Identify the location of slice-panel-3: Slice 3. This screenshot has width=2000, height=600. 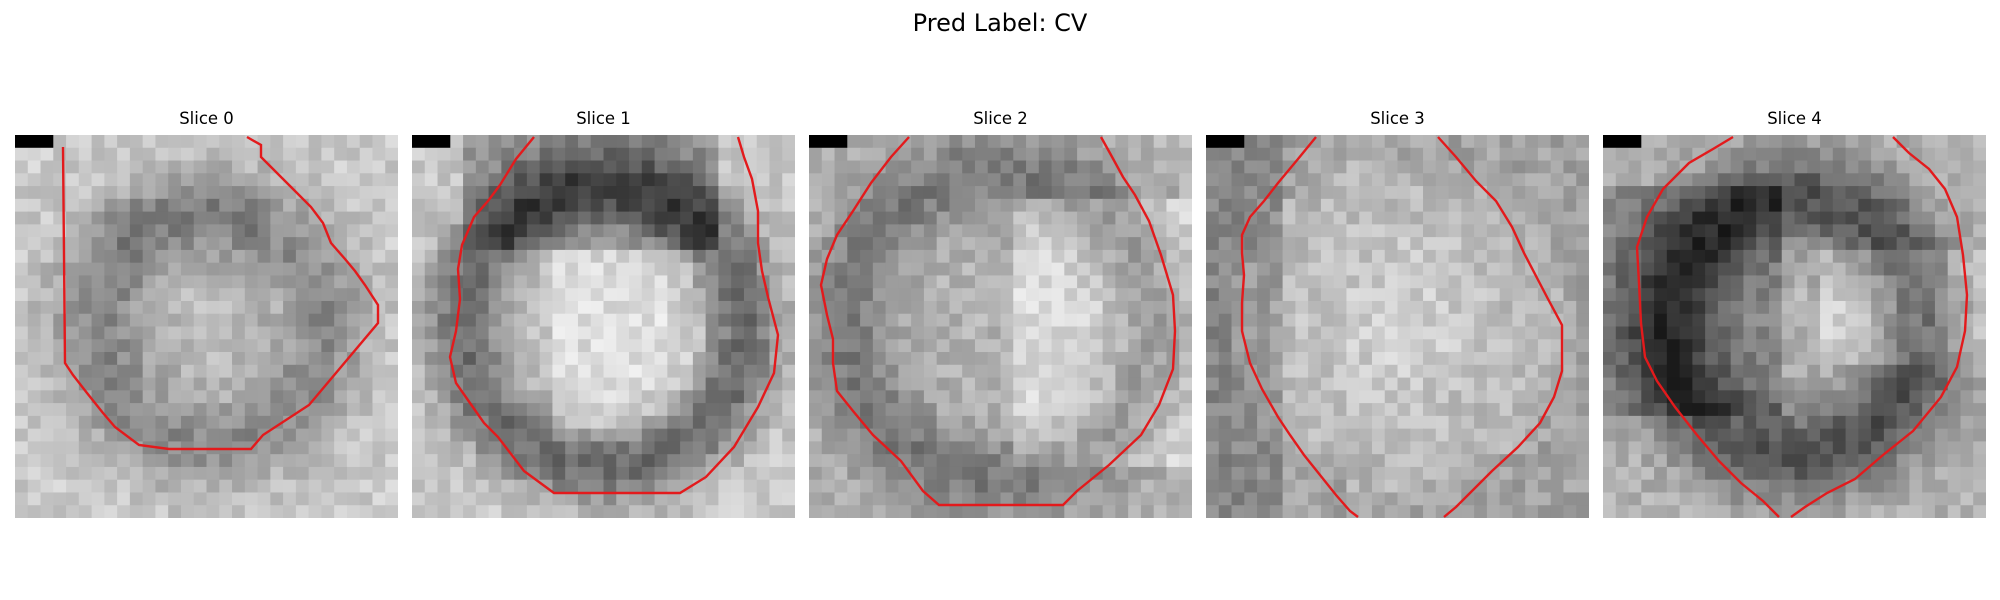
(1397, 313).